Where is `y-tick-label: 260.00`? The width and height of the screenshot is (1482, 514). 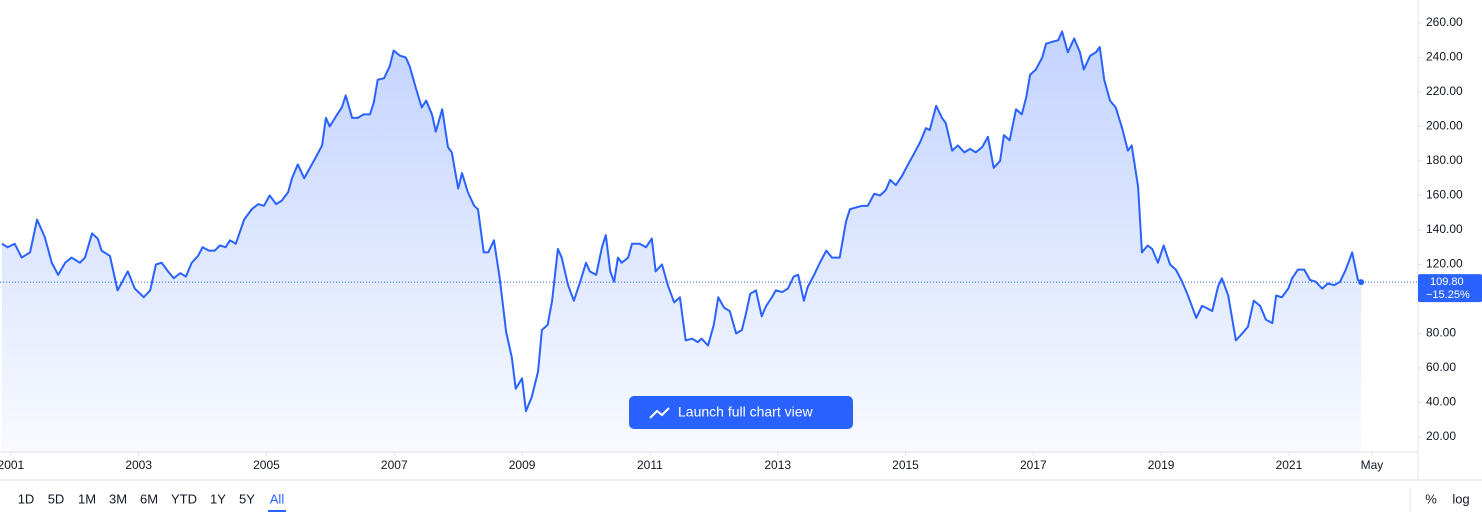 y-tick-label: 260.00 is located at coordinates (1444, 22).